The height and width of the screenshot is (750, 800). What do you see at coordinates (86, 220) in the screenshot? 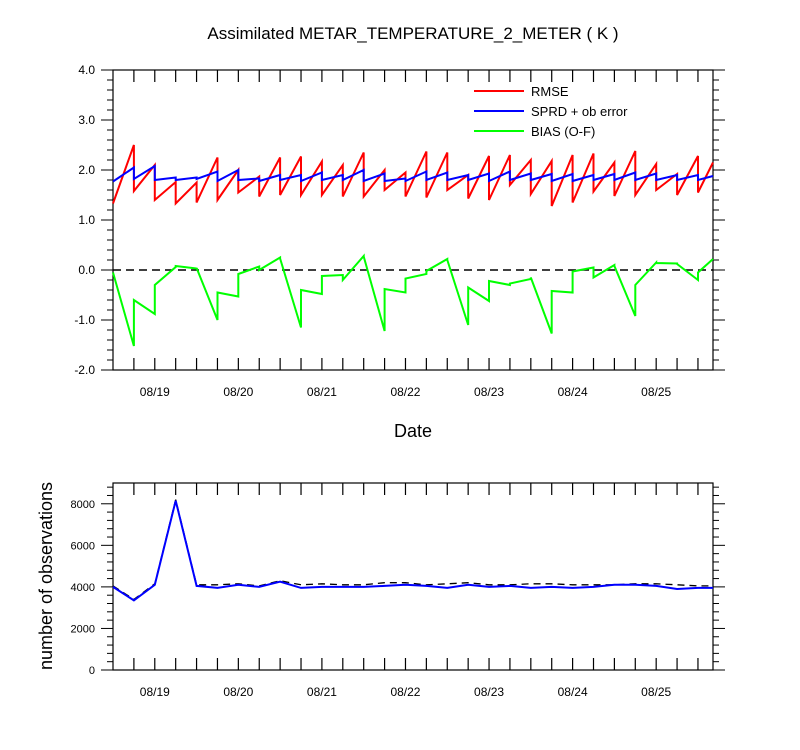
I see `y-tick-label: 1.0` at bounding box center [86, 220].